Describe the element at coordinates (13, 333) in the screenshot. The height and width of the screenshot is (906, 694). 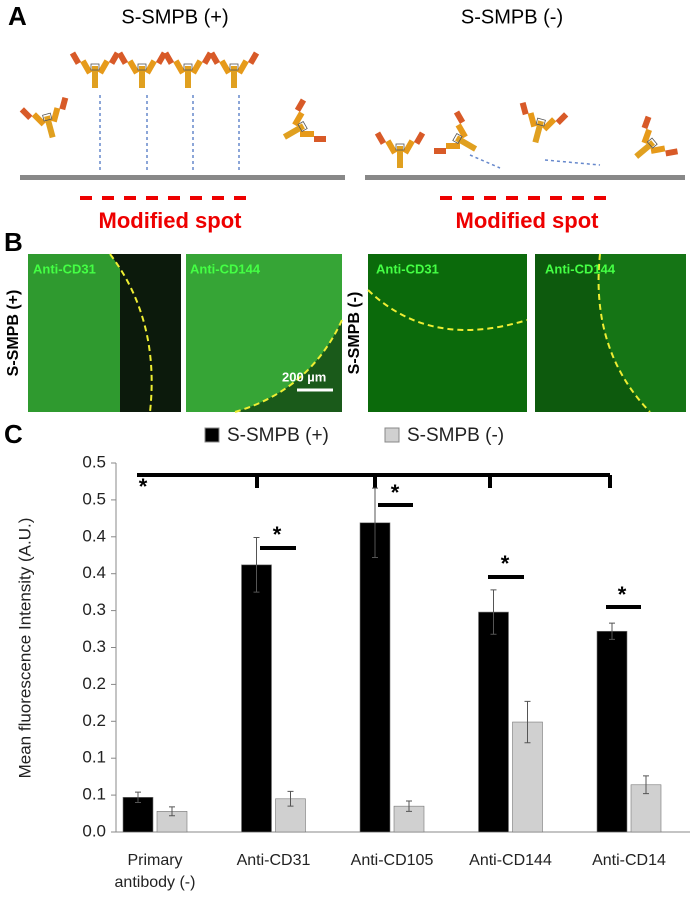
I see `row-label: S-SMPB (+)` at that location.